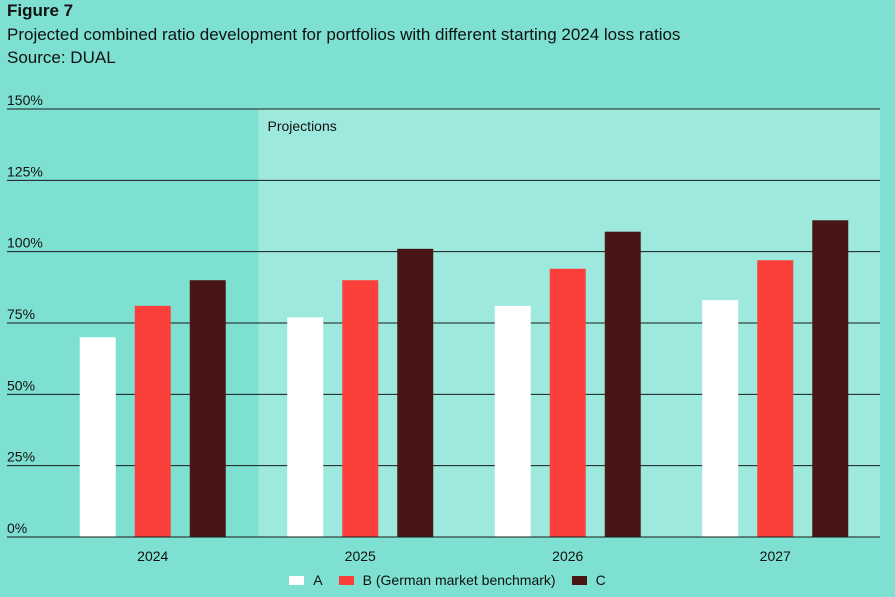 The width and height of the screenshot is (895, 597). What do you see at coordinates (775, 398) in the screenshot?
I see `bar-b-2027` at bounding box center [775, 398].